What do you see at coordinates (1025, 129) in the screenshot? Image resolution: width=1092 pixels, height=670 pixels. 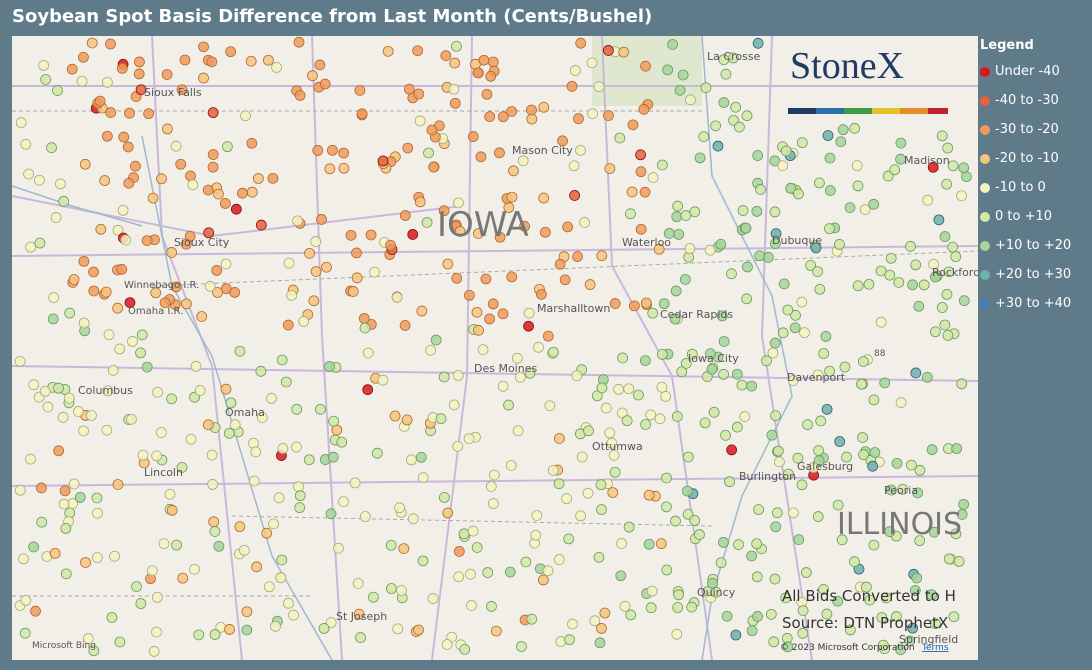 I see `legend-item: -30 to -20` at bounding box center [1025, 129].